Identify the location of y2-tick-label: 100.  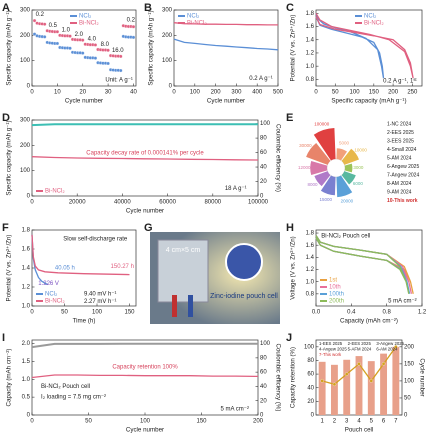
(265, 344).